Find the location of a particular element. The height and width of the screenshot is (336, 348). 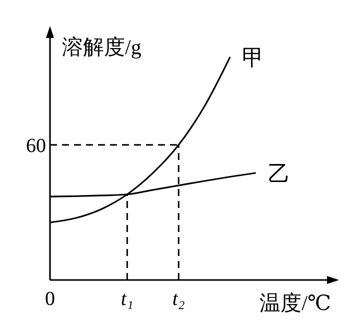

x-tick-label: t₁ is located at coordinates (127, 299).